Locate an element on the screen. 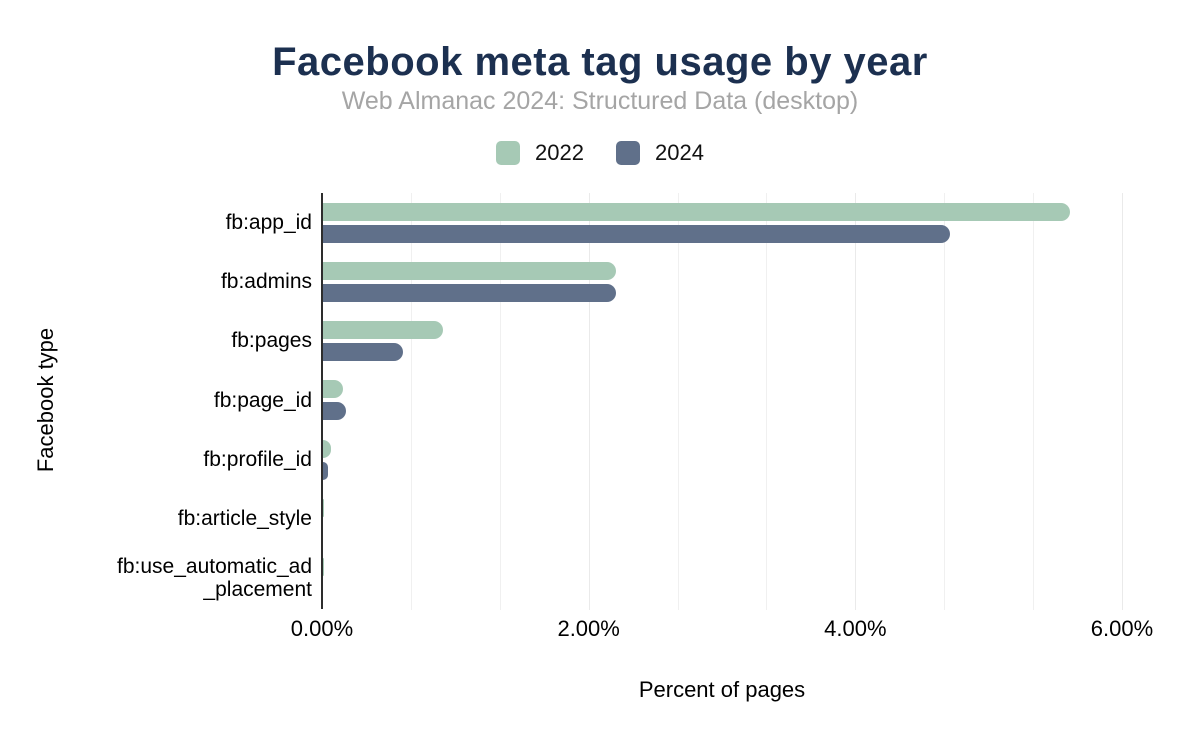 The image size is (1200, 742). category-label-fb-app-id: fb:app_id is located at coordinates (268, 222).